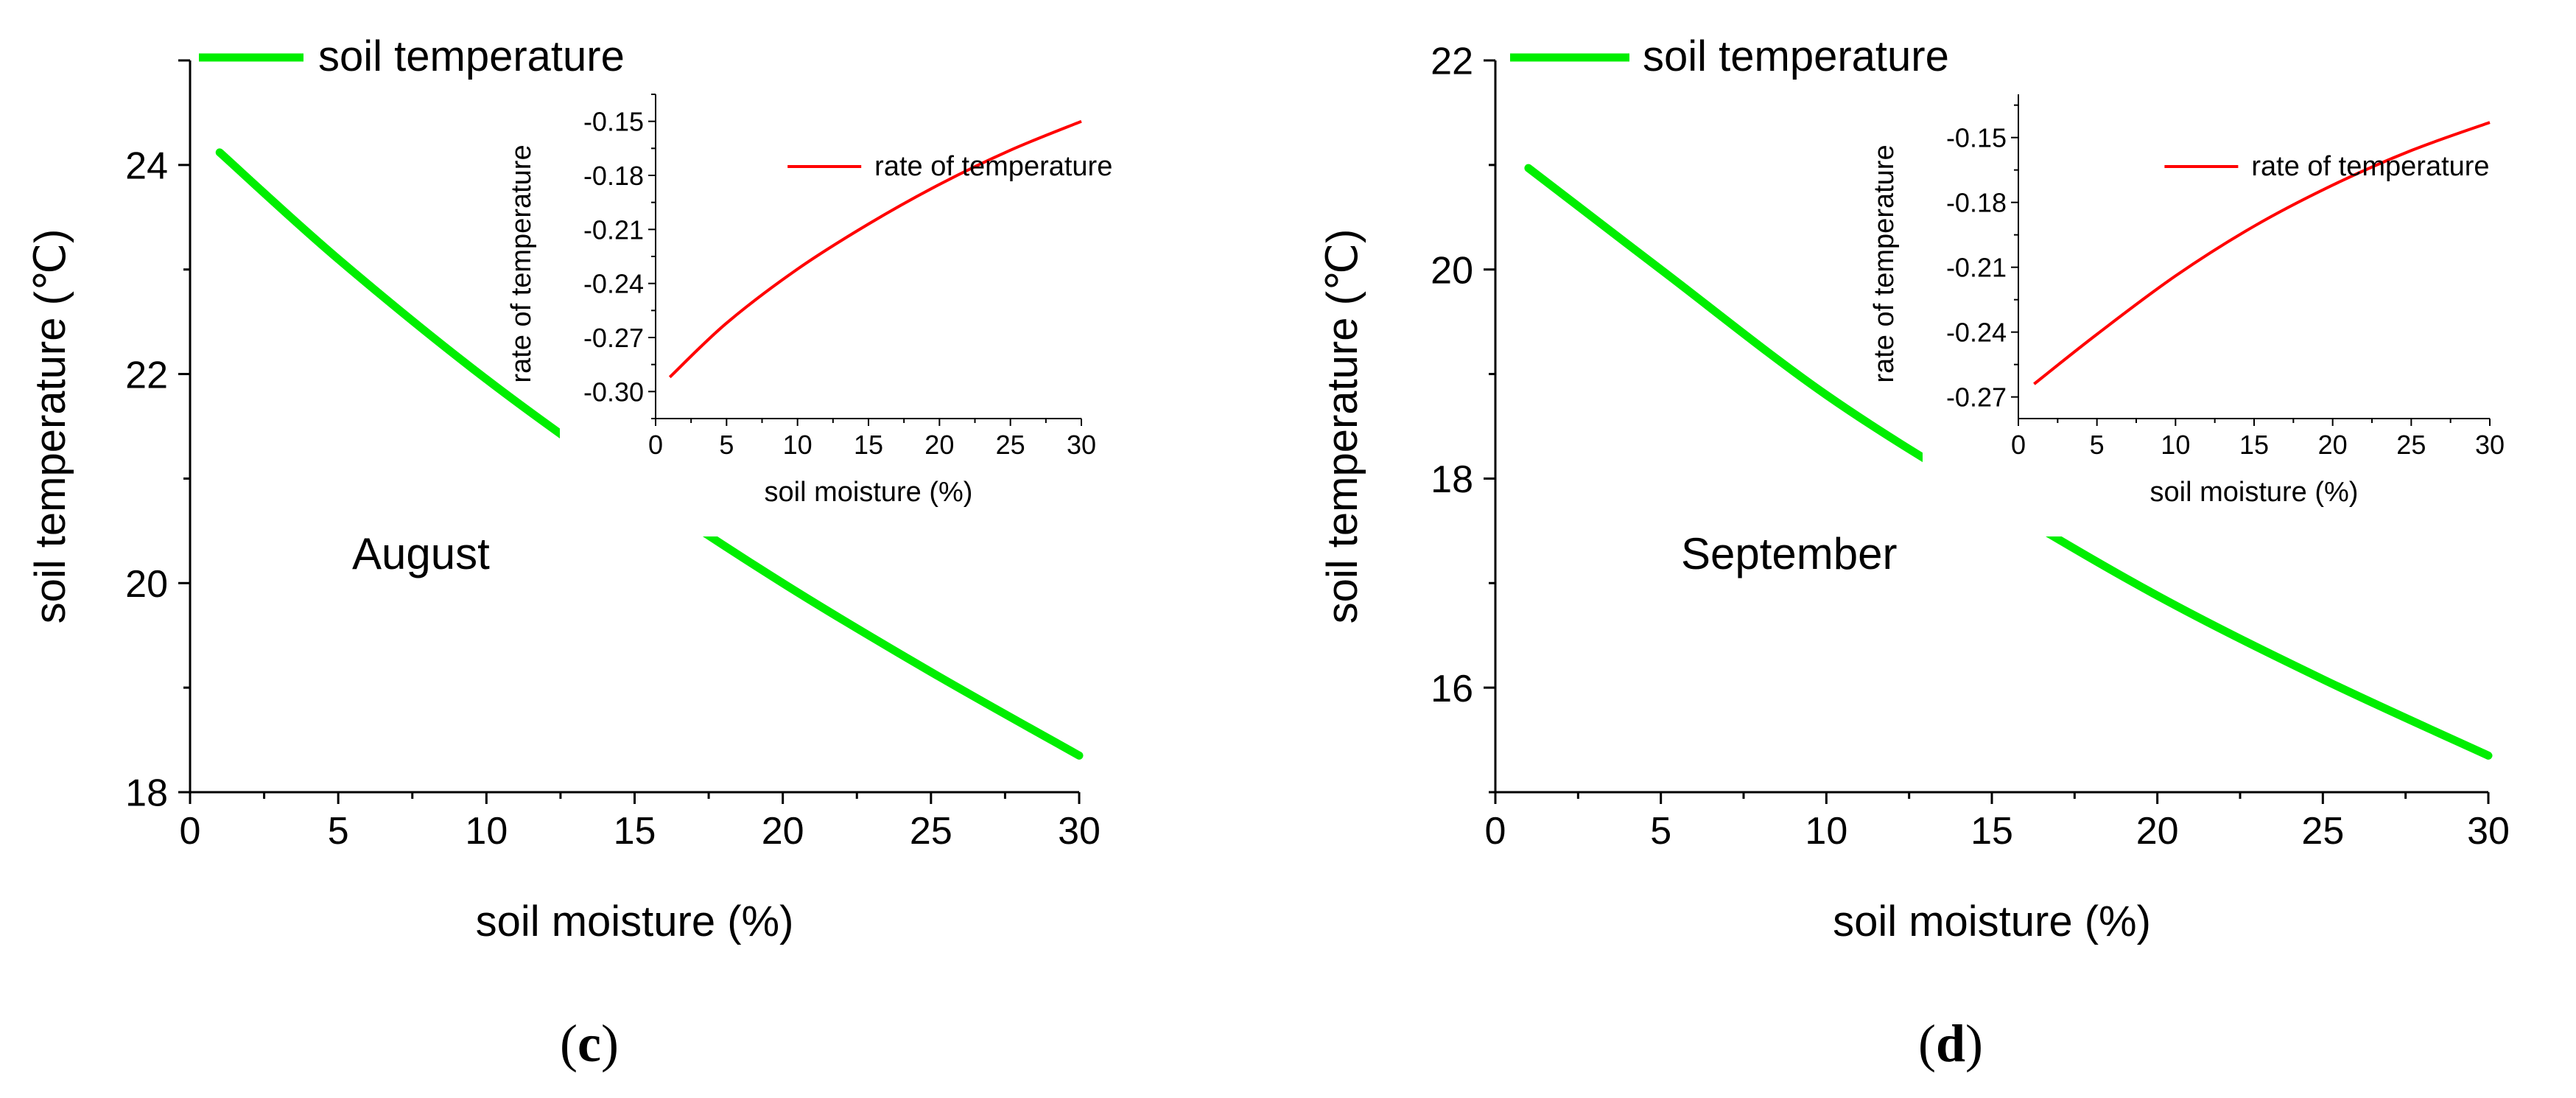  I want to click on inset-y-tick-label: -0.30, so click(613, 392).